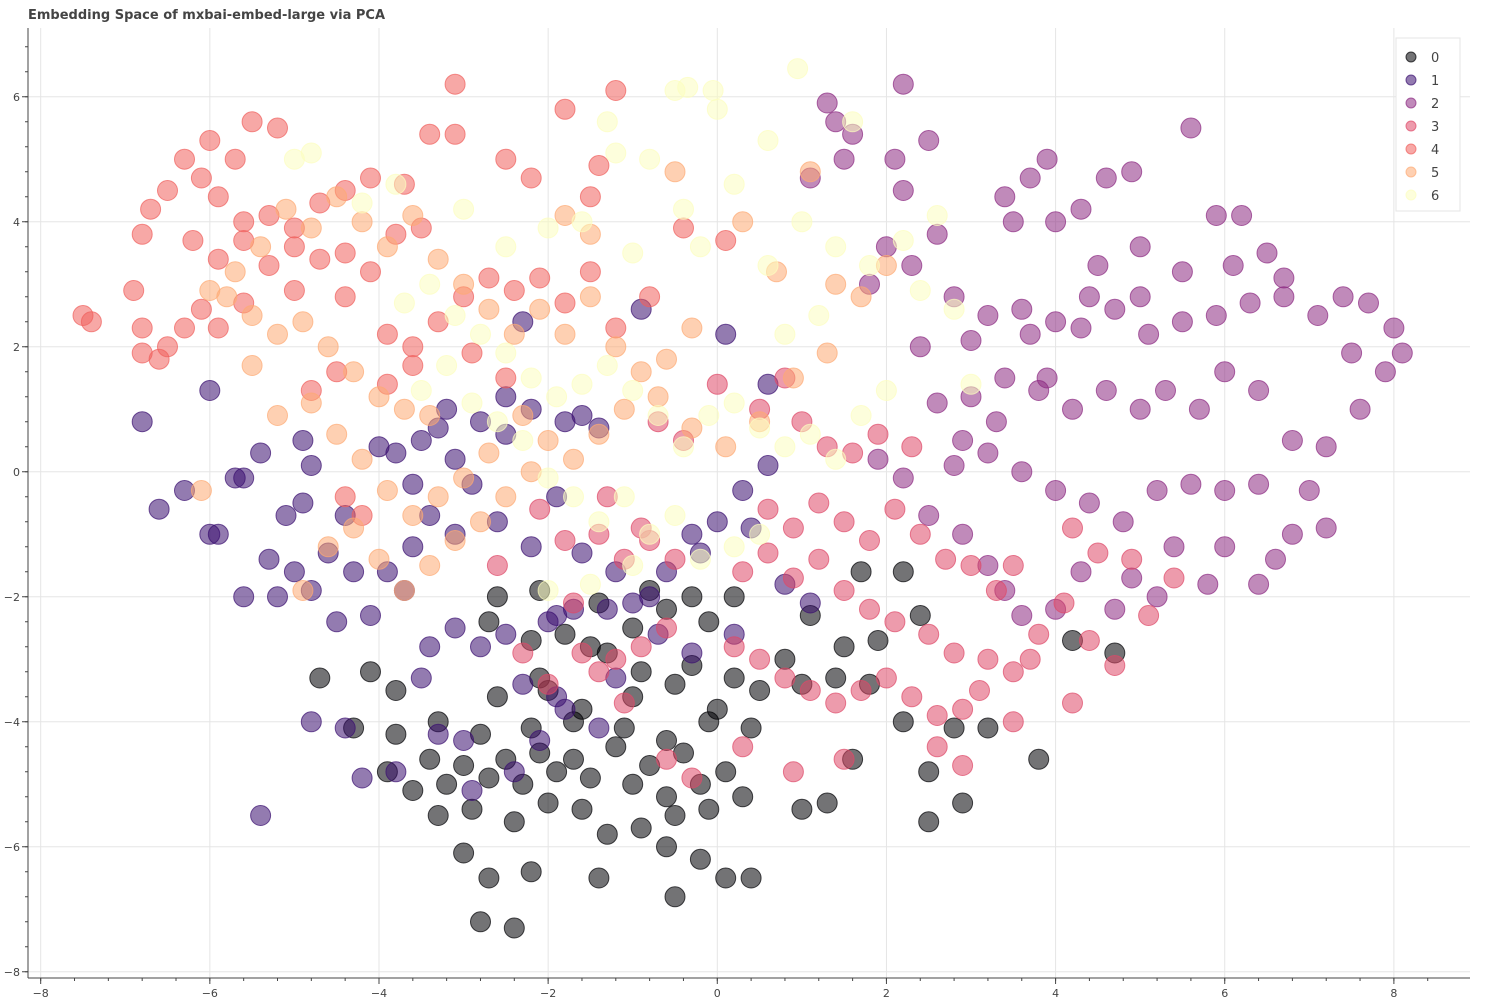  I want to click on legend-label-6: 6, so click(1435, 196).